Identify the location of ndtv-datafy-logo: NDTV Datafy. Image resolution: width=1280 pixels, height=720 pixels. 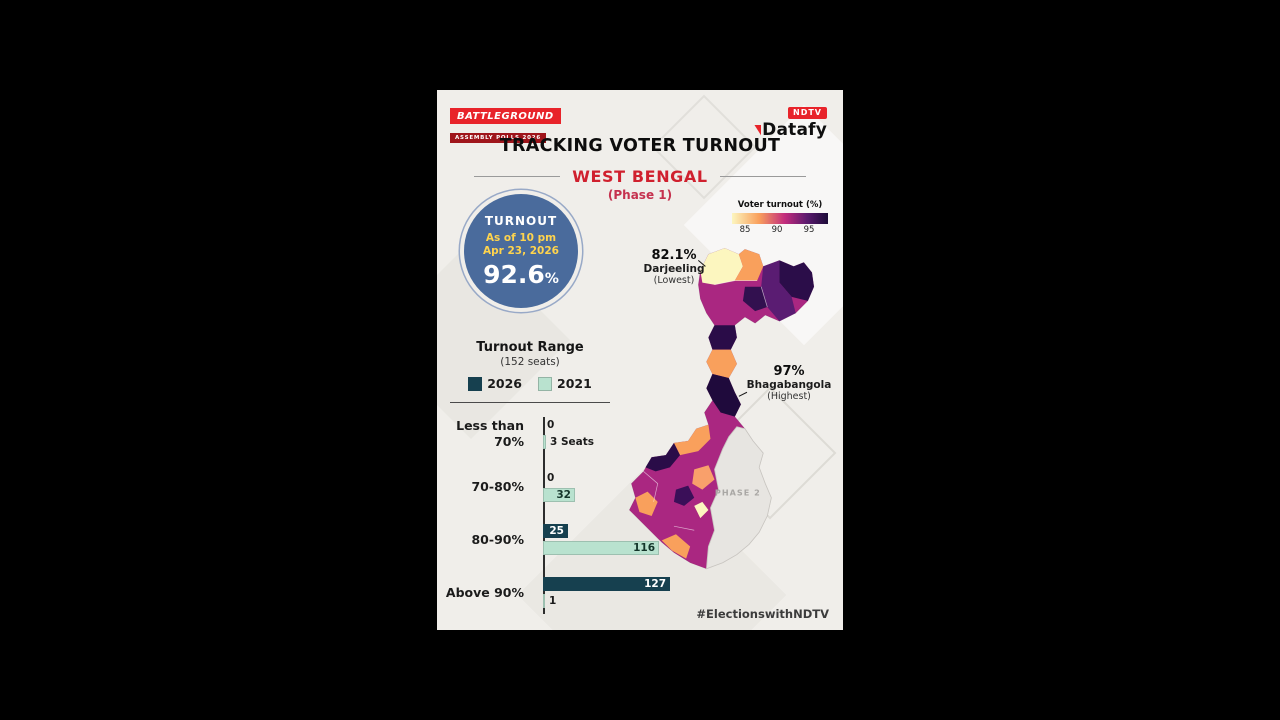
(790, 120).